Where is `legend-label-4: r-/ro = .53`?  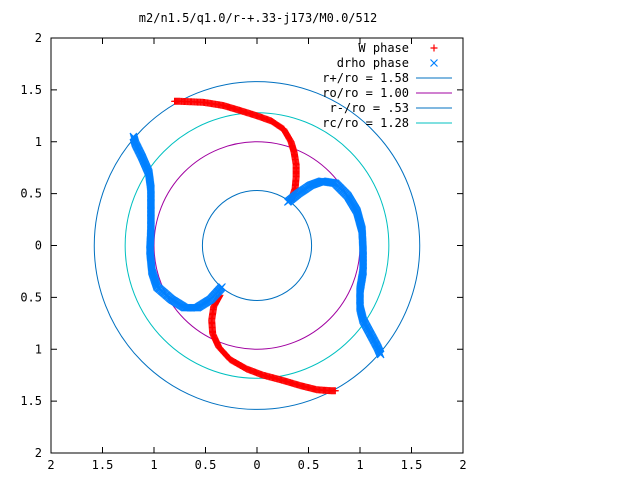
legend-label-4: r-/ro = .53 is located at coordinates (369, 108).